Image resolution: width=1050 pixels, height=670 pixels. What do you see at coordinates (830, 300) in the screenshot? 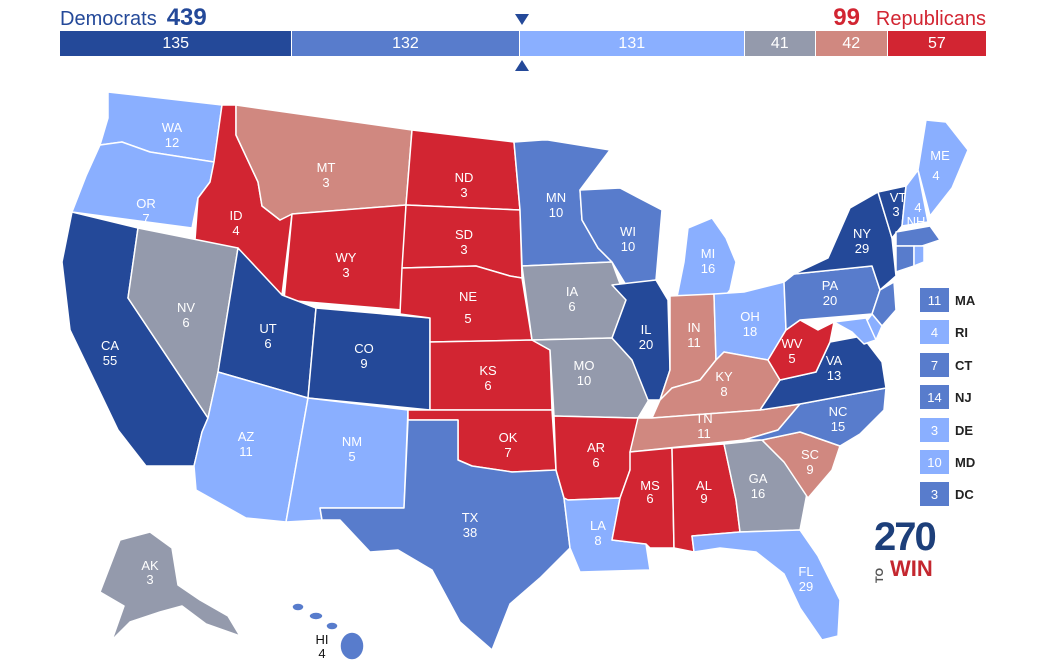
I see `label-pa-ev: 20` at bounding box center [830, 300].